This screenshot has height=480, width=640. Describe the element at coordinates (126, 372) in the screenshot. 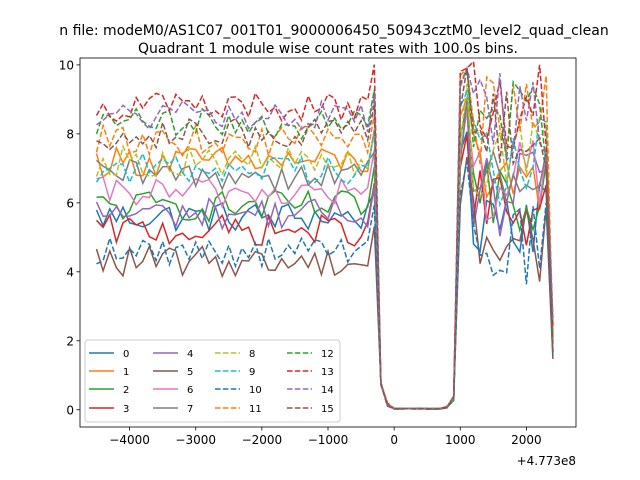

I see `legend-label-1: 1` at that location.